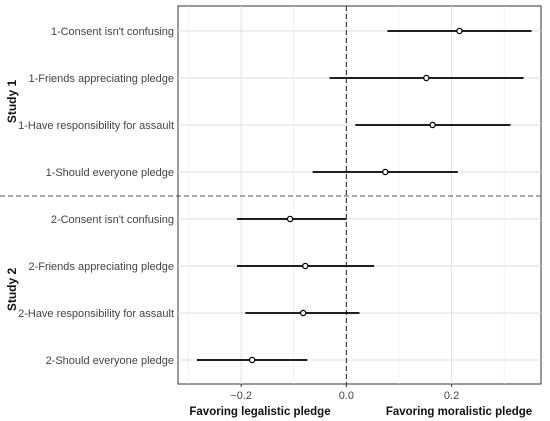 This screenshot has width=550, height=421. What do you see at coordinates (96, 314) in the screenshot?
I see `y-tick-label: 2-Have responsibility for assault` at bounding box center [96, 314].